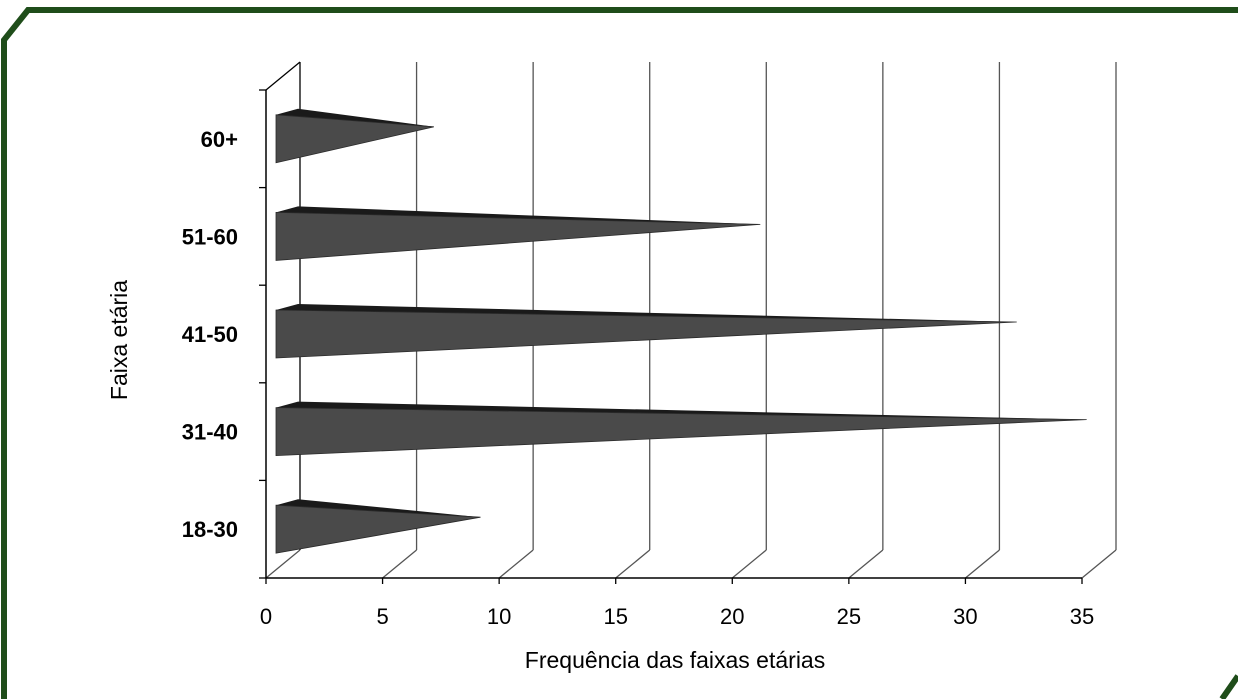 The width and height of the screenshot is (1238, 699). Describe the element at coordinates (677, 616) in the screenshot. I see `tick-labels: 0 5 10 15 20 25 30 35` at that location.